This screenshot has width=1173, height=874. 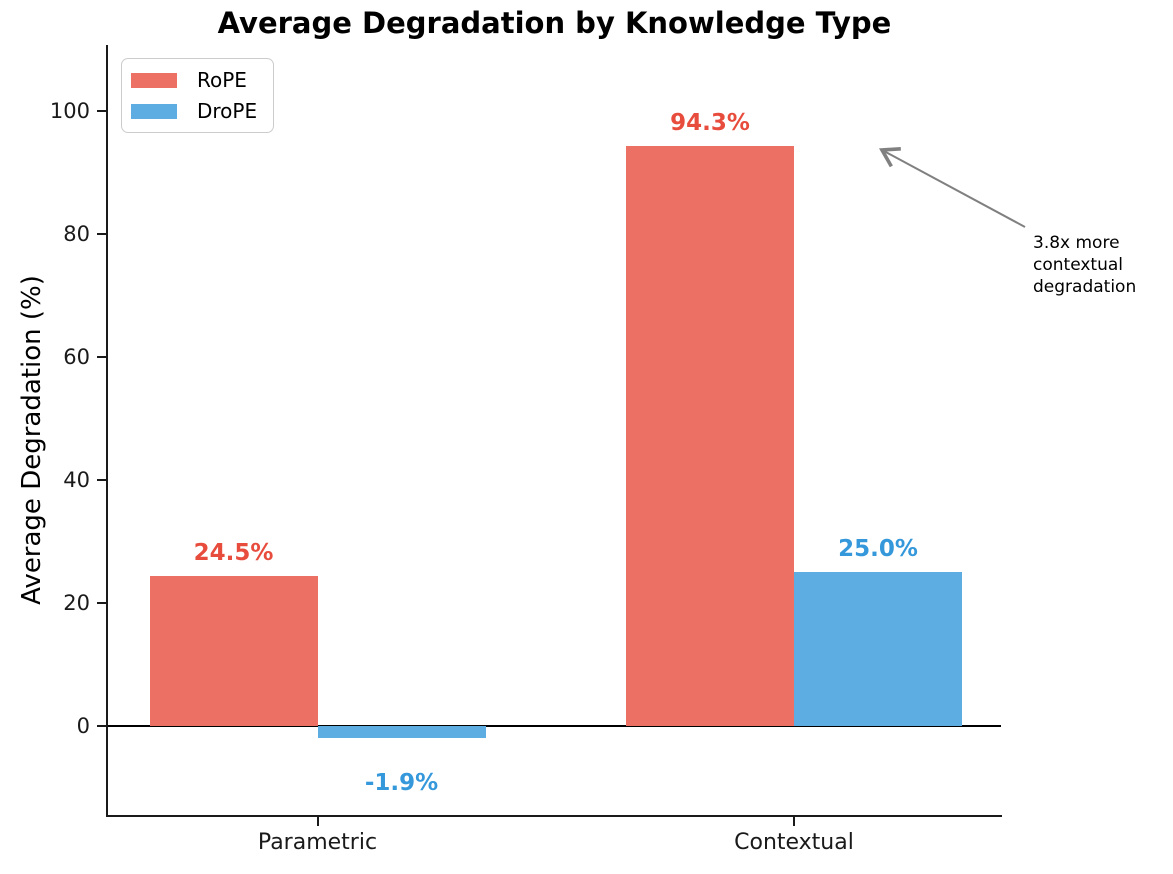 I want to click on y-tick-label-40: 40, so click(x=76, y=480).